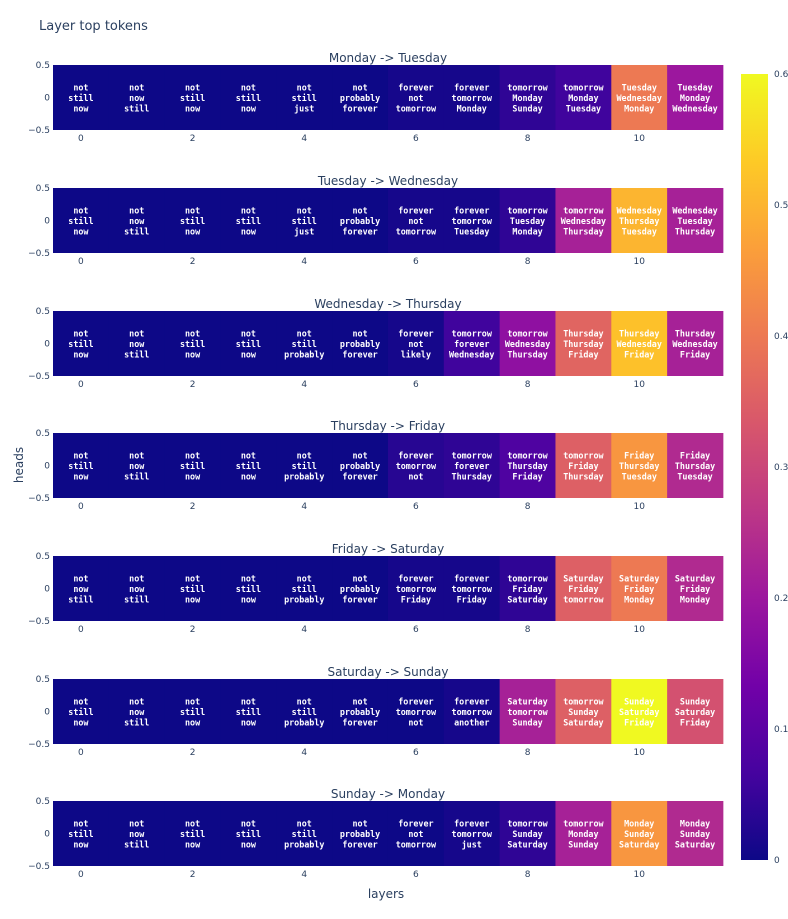 Image resolution: width=788 pixels, height=919 pixels. I want to click on y-tick-label: −0.5, so click(39, 745).